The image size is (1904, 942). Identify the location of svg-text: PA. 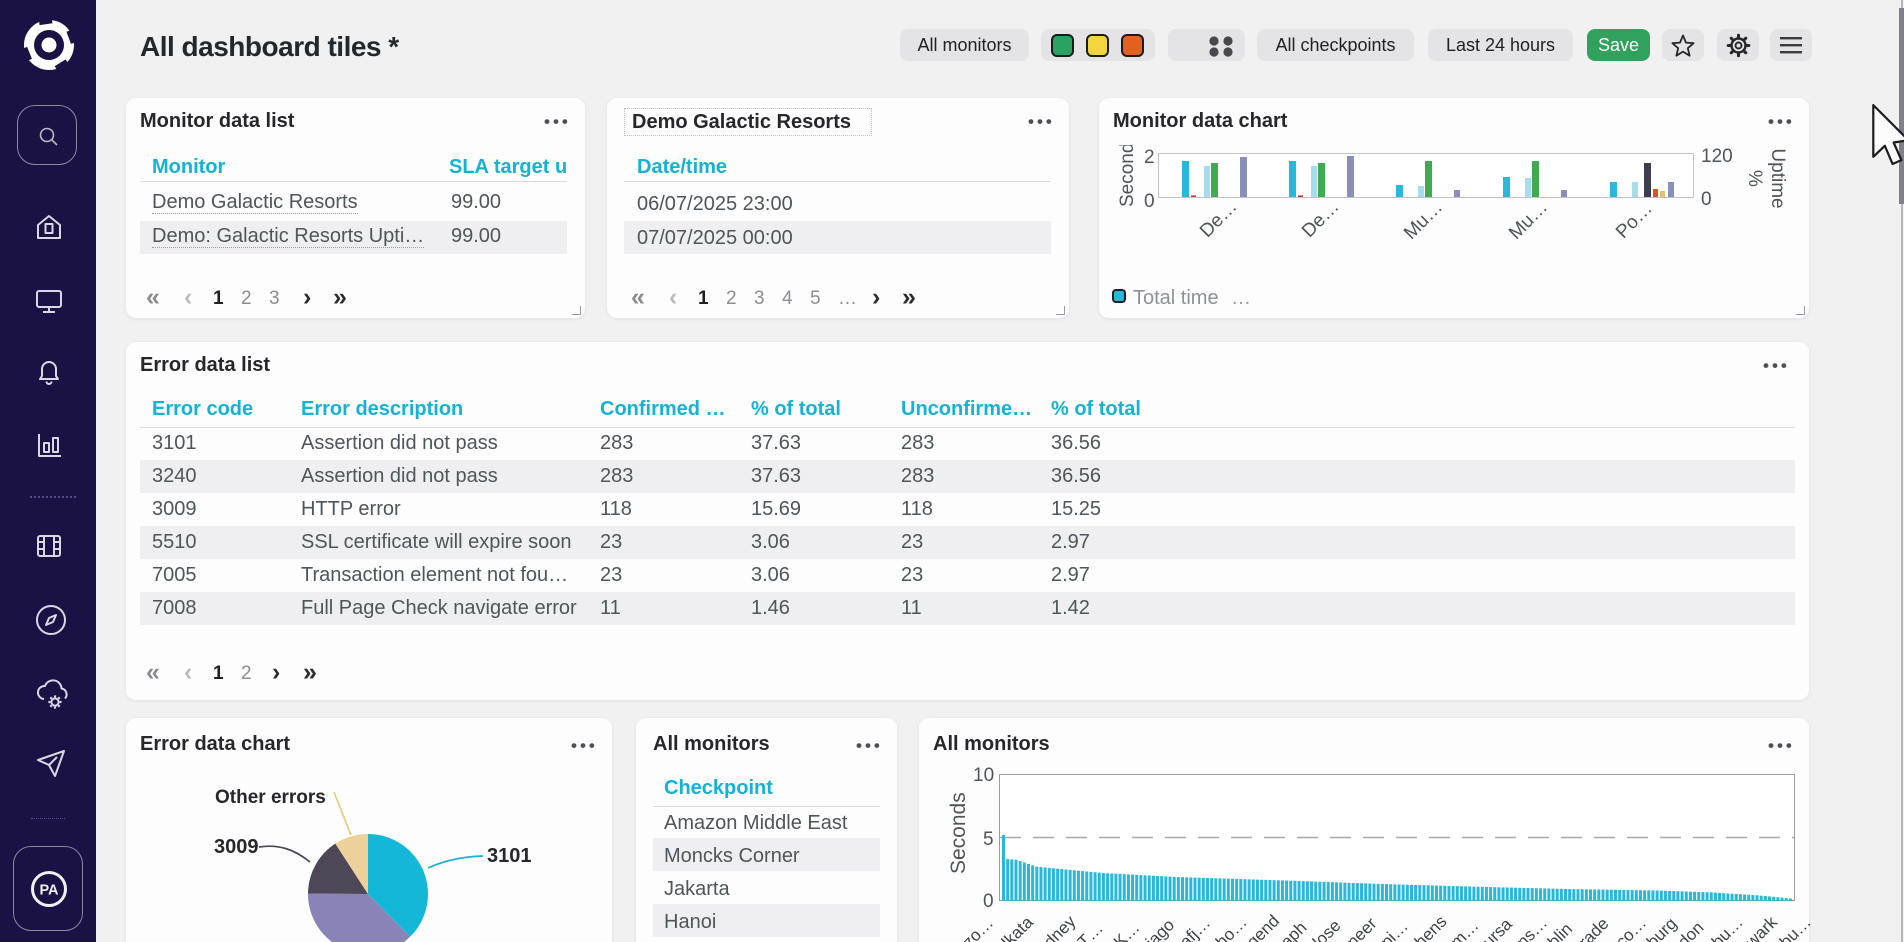
(49, 891).